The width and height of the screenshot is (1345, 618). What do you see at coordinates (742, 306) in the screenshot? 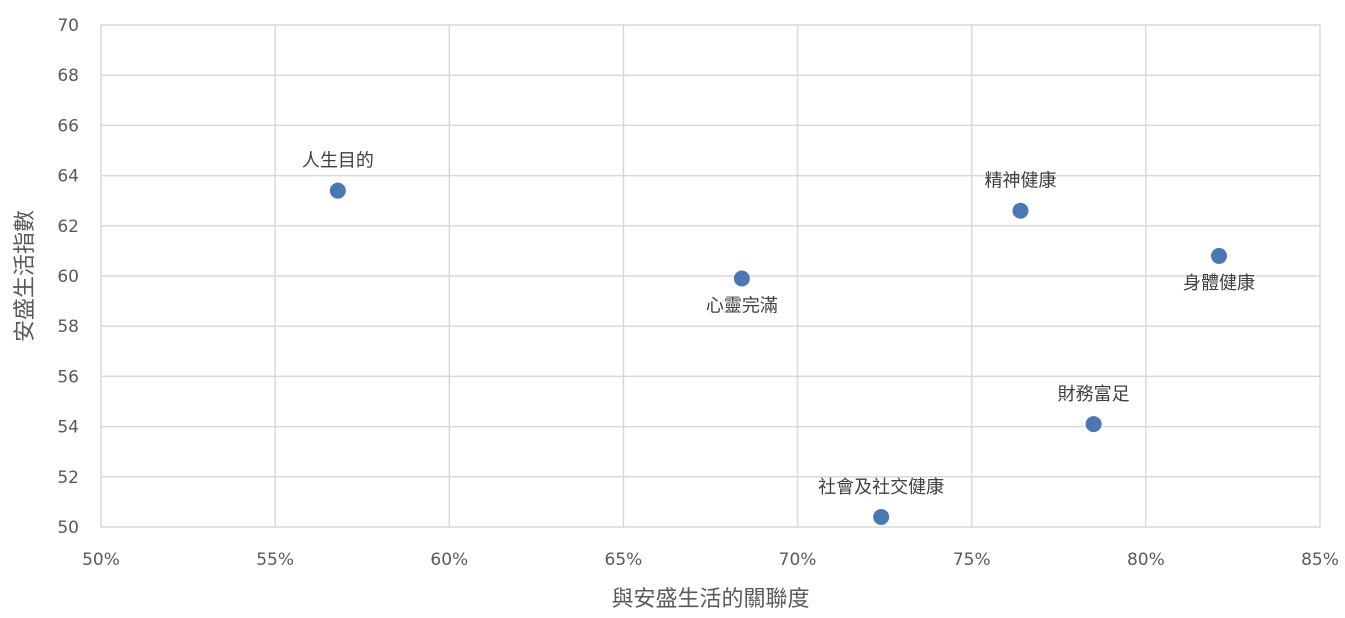
I see `data-point-label: 心靈完滿` at bounding box center [742, 306].